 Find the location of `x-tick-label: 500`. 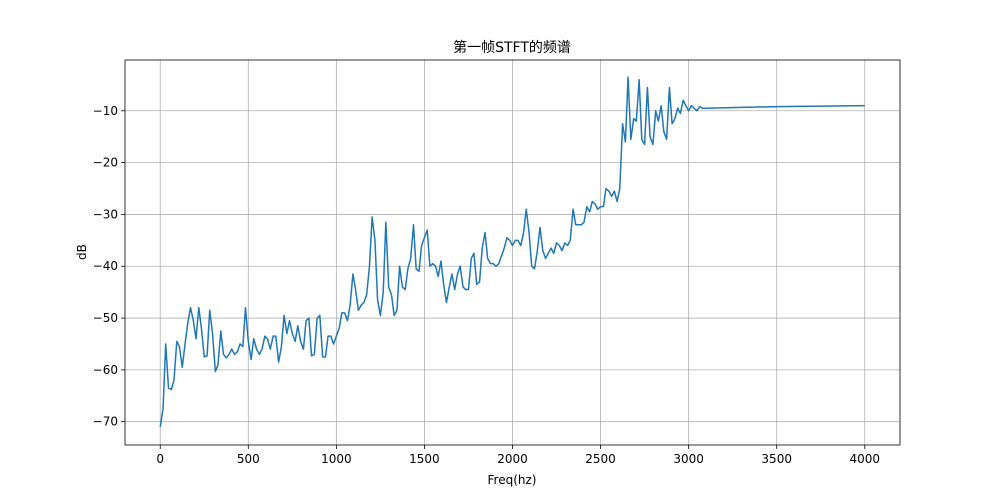

x-tick-label: 500 is located at coordinates (248, 459).